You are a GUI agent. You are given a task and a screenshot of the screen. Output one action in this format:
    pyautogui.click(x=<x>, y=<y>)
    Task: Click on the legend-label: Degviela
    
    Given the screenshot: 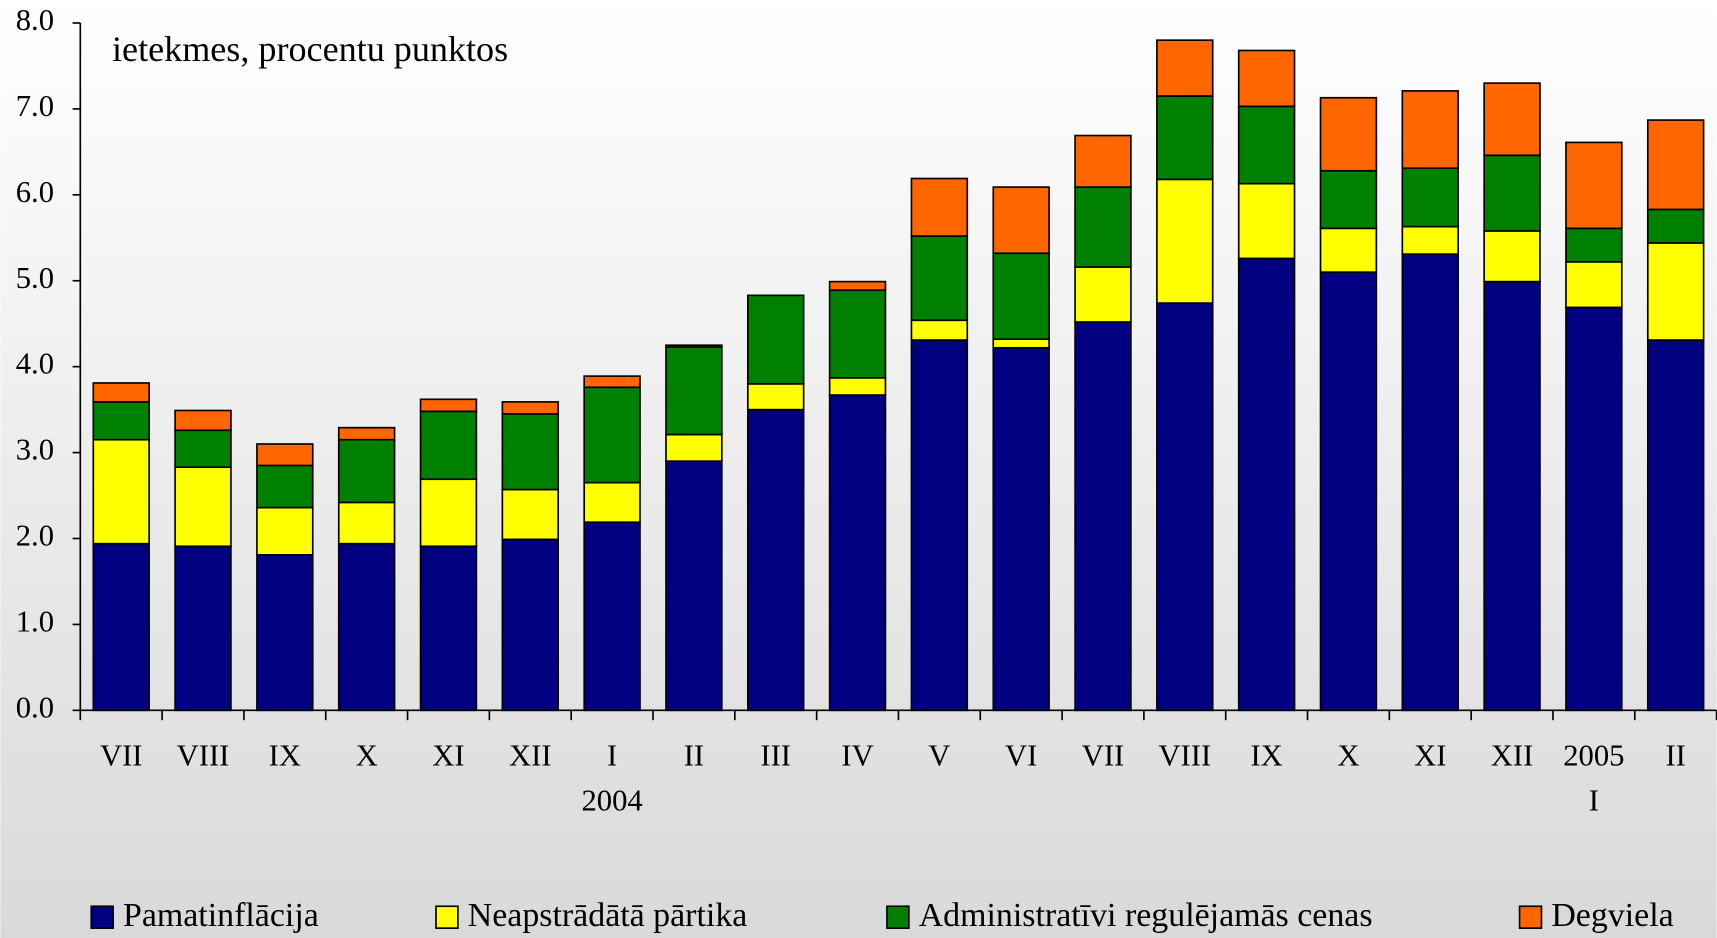 What is the action you would take?
    pyautogui.click(x=1612, y=915)
    